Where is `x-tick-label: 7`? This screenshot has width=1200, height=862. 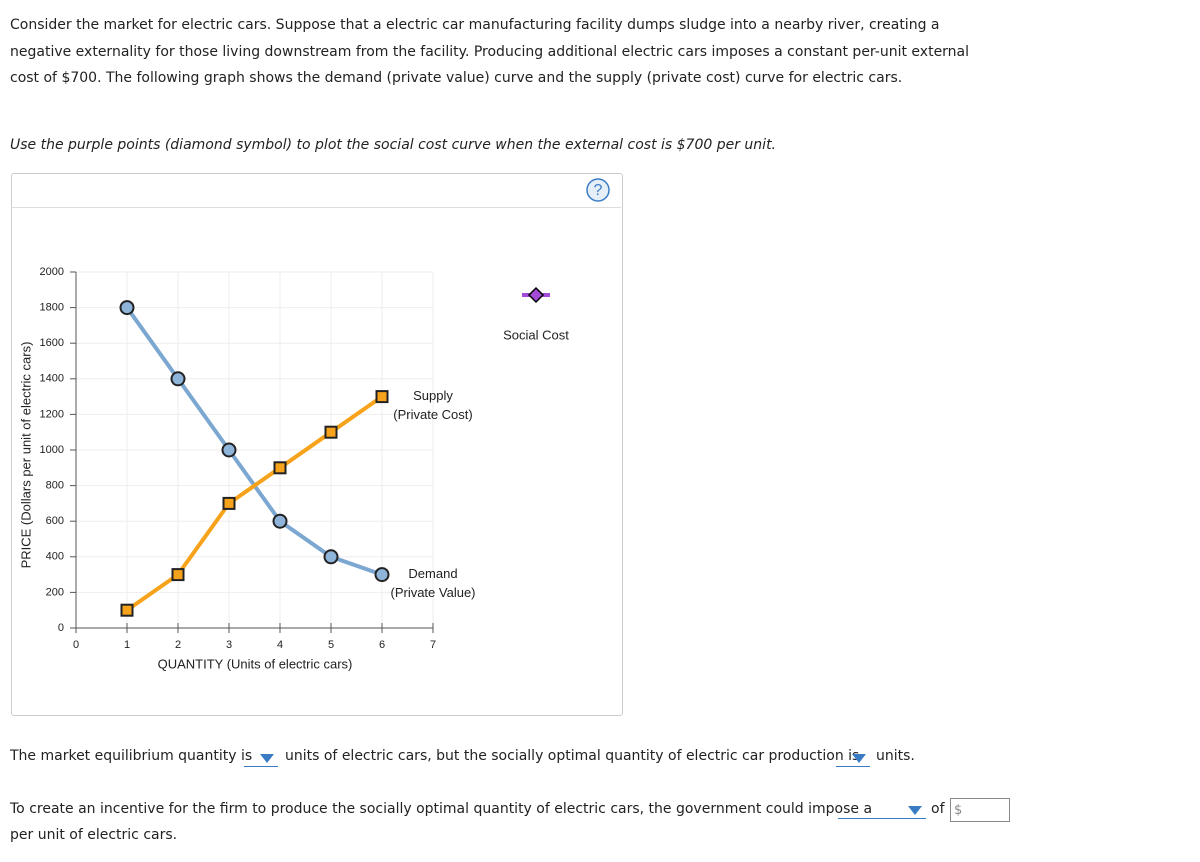 x-tick-label: 7 is located at coordinates (433, 645).